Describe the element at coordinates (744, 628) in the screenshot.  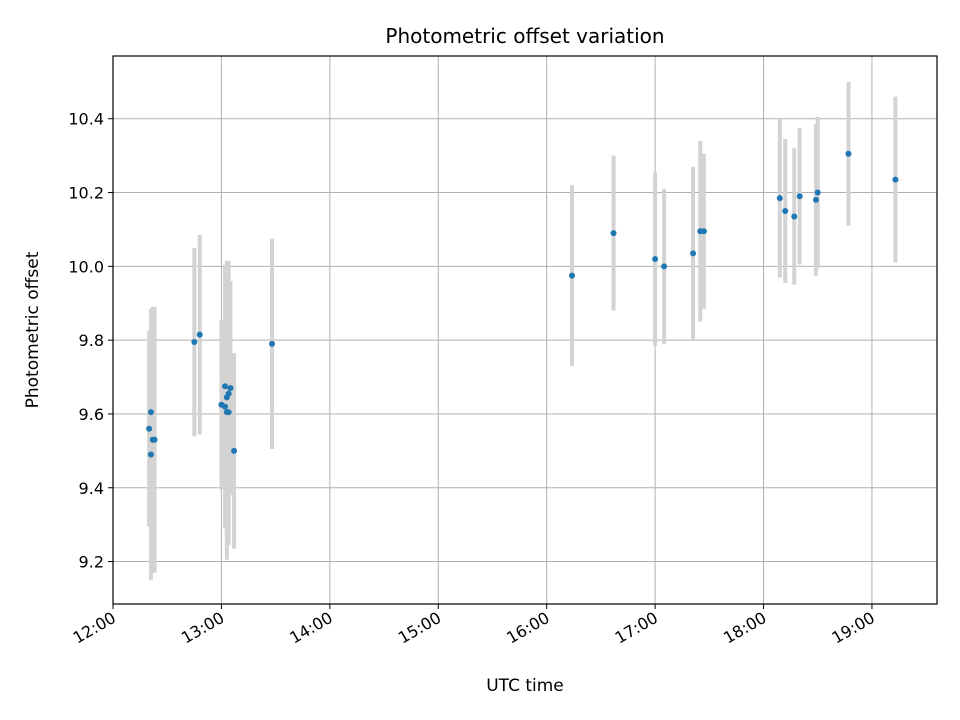
I see `x-tick-label: 18:00` at that location.